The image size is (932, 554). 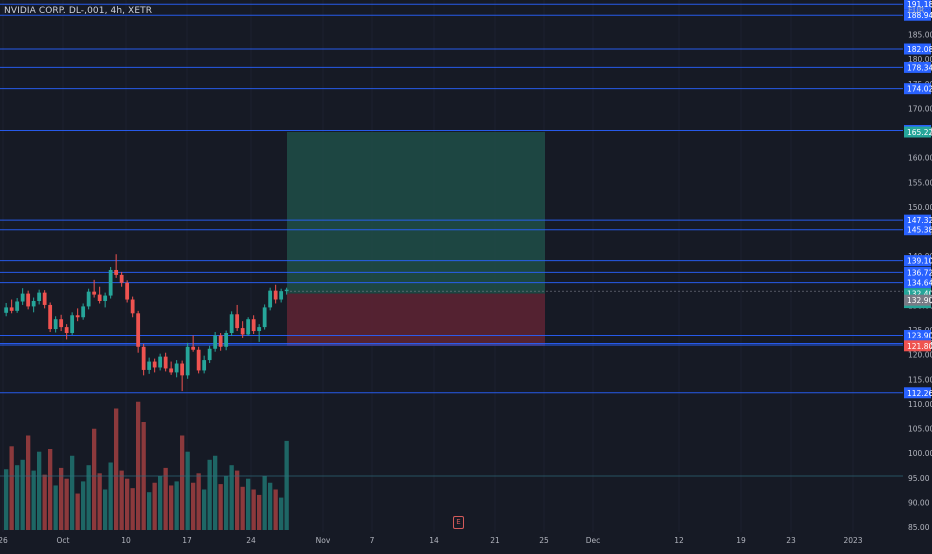 I want to click on time-axis-label: 10, so click(x=126, y=540).